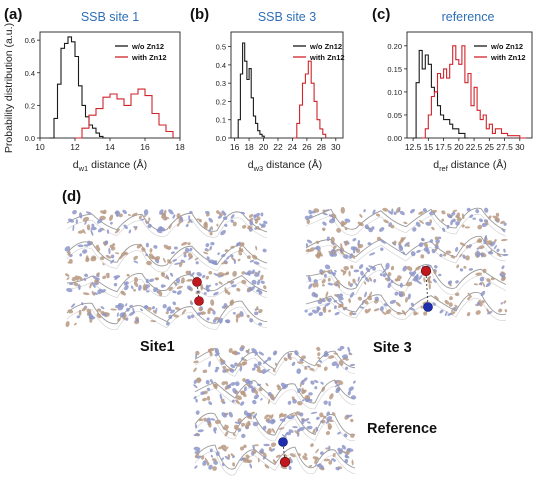 This screenshot has width=550, height=492. Describe the element at coordinates (322, 147) in the screenshot. I see `x-tick-label: 28` at that location.